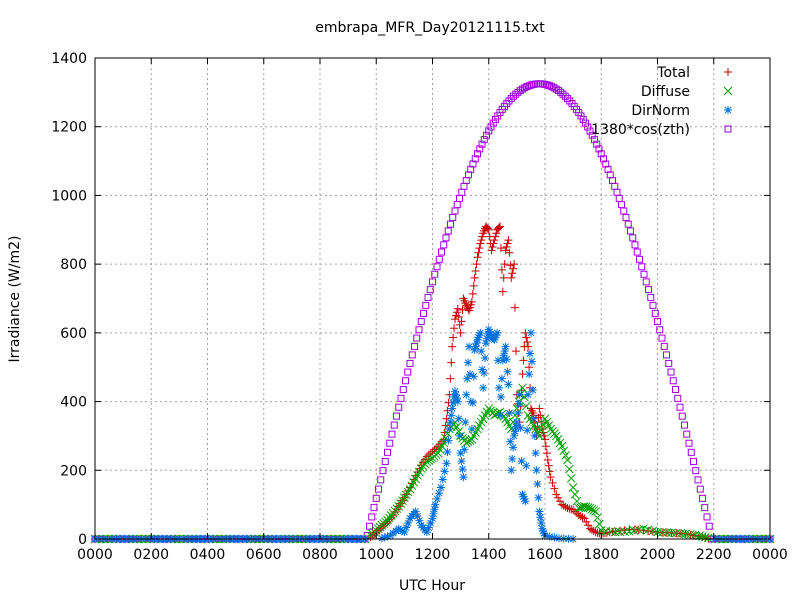 The height and width of the screenshot is (600, 800). What do you see at coordinates (73, 471) in the screenshot?
I see `y-tick-label: 200` at bounding box center [73, 471].